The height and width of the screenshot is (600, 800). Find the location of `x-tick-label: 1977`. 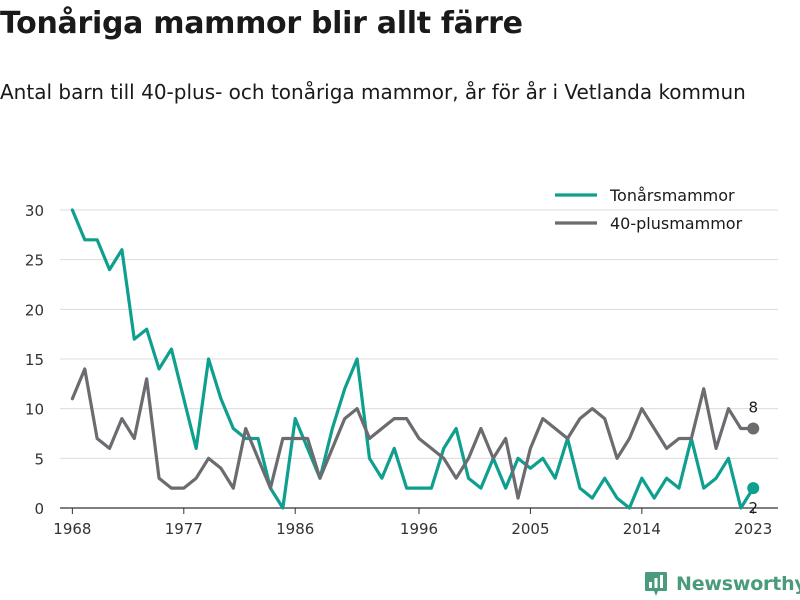

x-tick-label: 1977 is located at coordinates (184, 529).